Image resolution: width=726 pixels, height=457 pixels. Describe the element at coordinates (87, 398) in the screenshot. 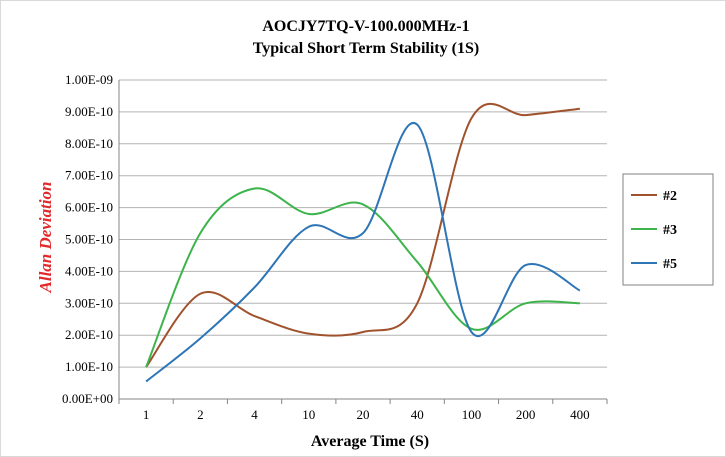

I see `y-tick-label: 0.00E+00` at that location.